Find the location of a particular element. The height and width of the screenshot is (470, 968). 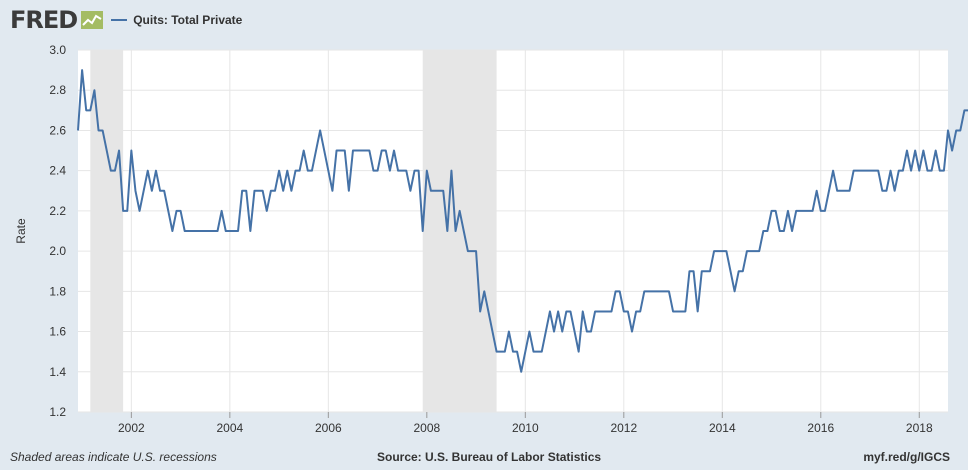

x-tick-label: 2018 is located at coordinates (919, 428).